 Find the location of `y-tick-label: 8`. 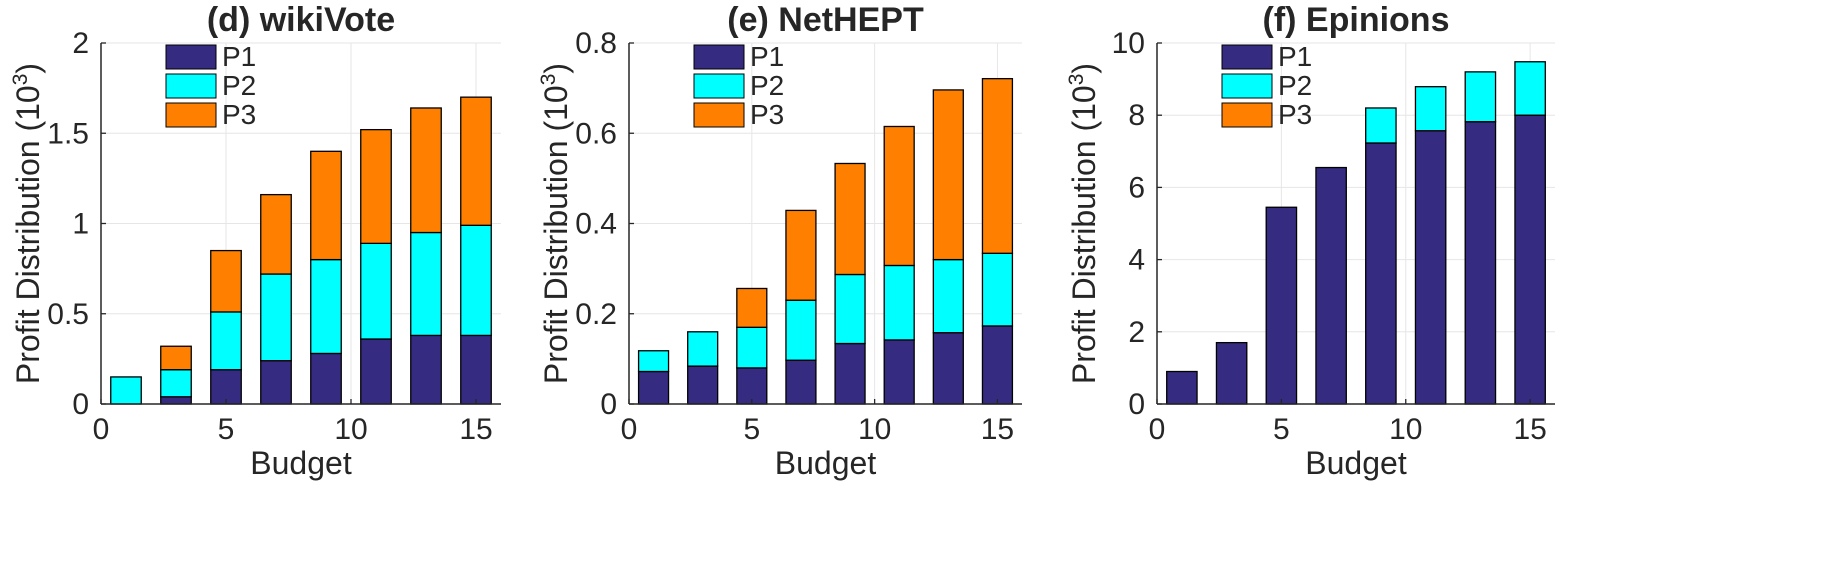

y-tick-label: 8 is located at coordinates (1136, 115).